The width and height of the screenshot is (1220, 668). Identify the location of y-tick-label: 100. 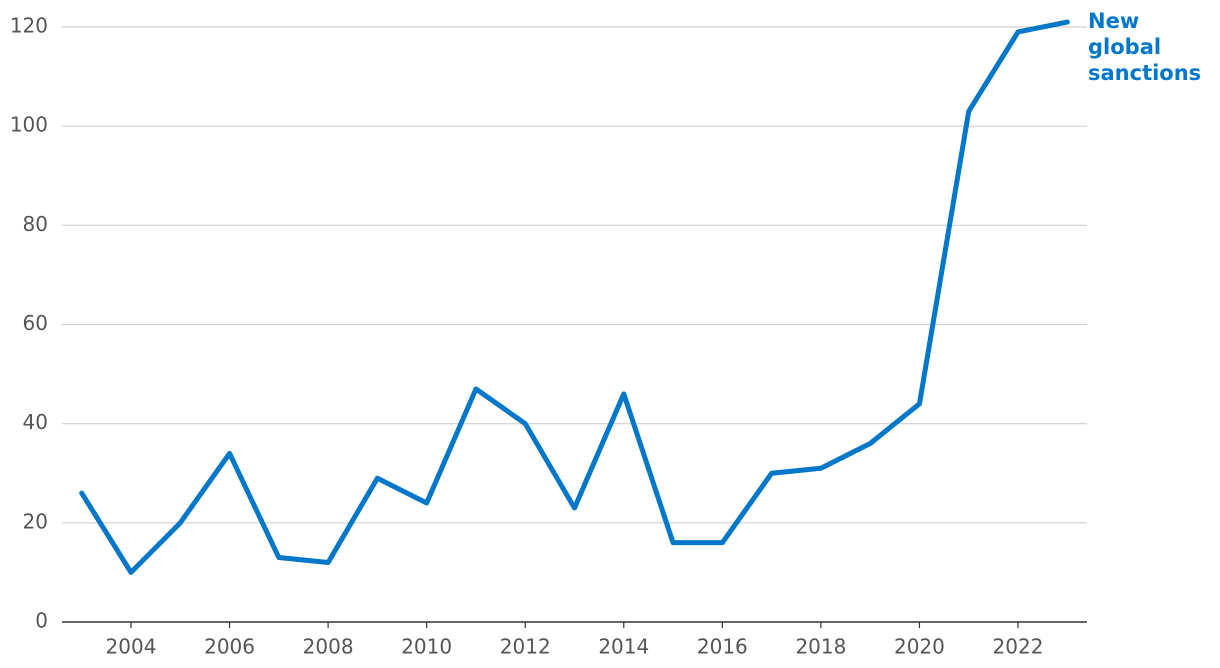
(29, 125).